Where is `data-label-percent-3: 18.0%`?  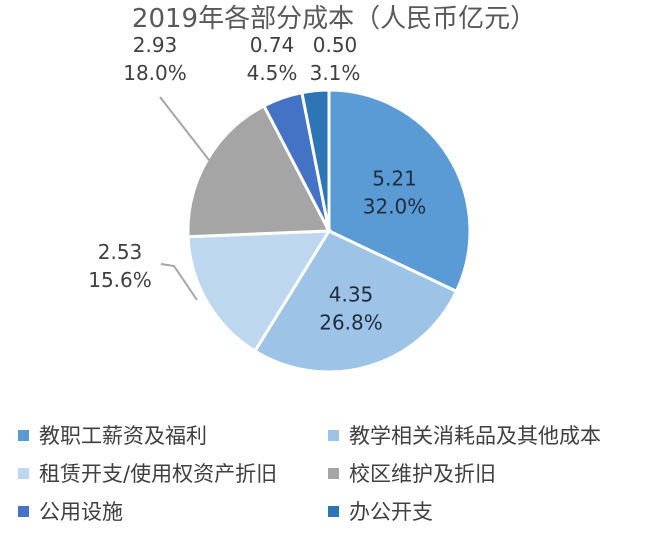
data-label-percent-3: 18.0% is located at coordinates (155, 73).